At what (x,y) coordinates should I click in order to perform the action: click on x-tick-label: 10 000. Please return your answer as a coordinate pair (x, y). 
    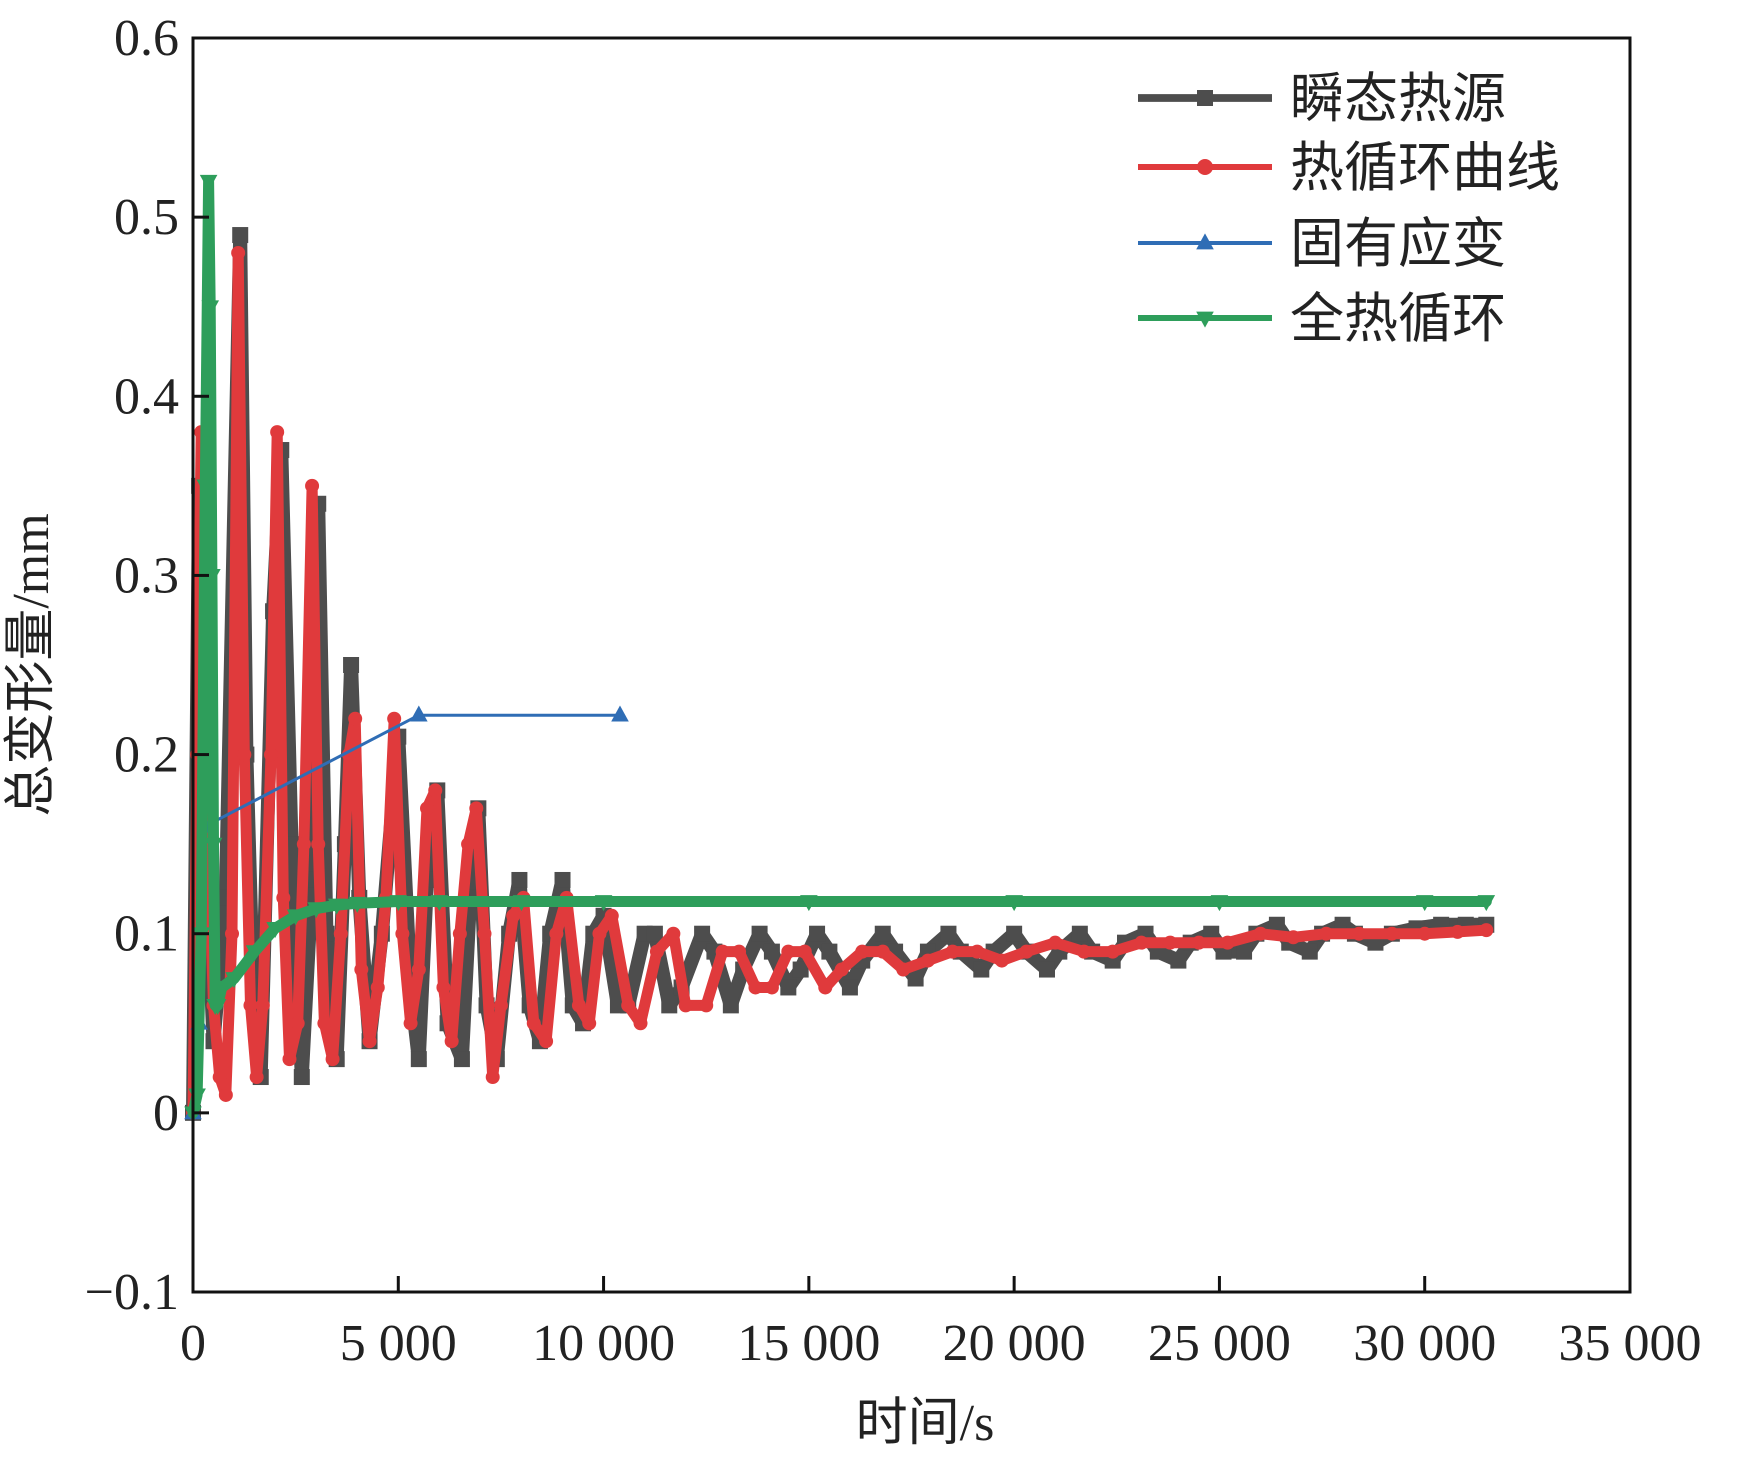
    Looking at the image, I should click on (603, 1343).